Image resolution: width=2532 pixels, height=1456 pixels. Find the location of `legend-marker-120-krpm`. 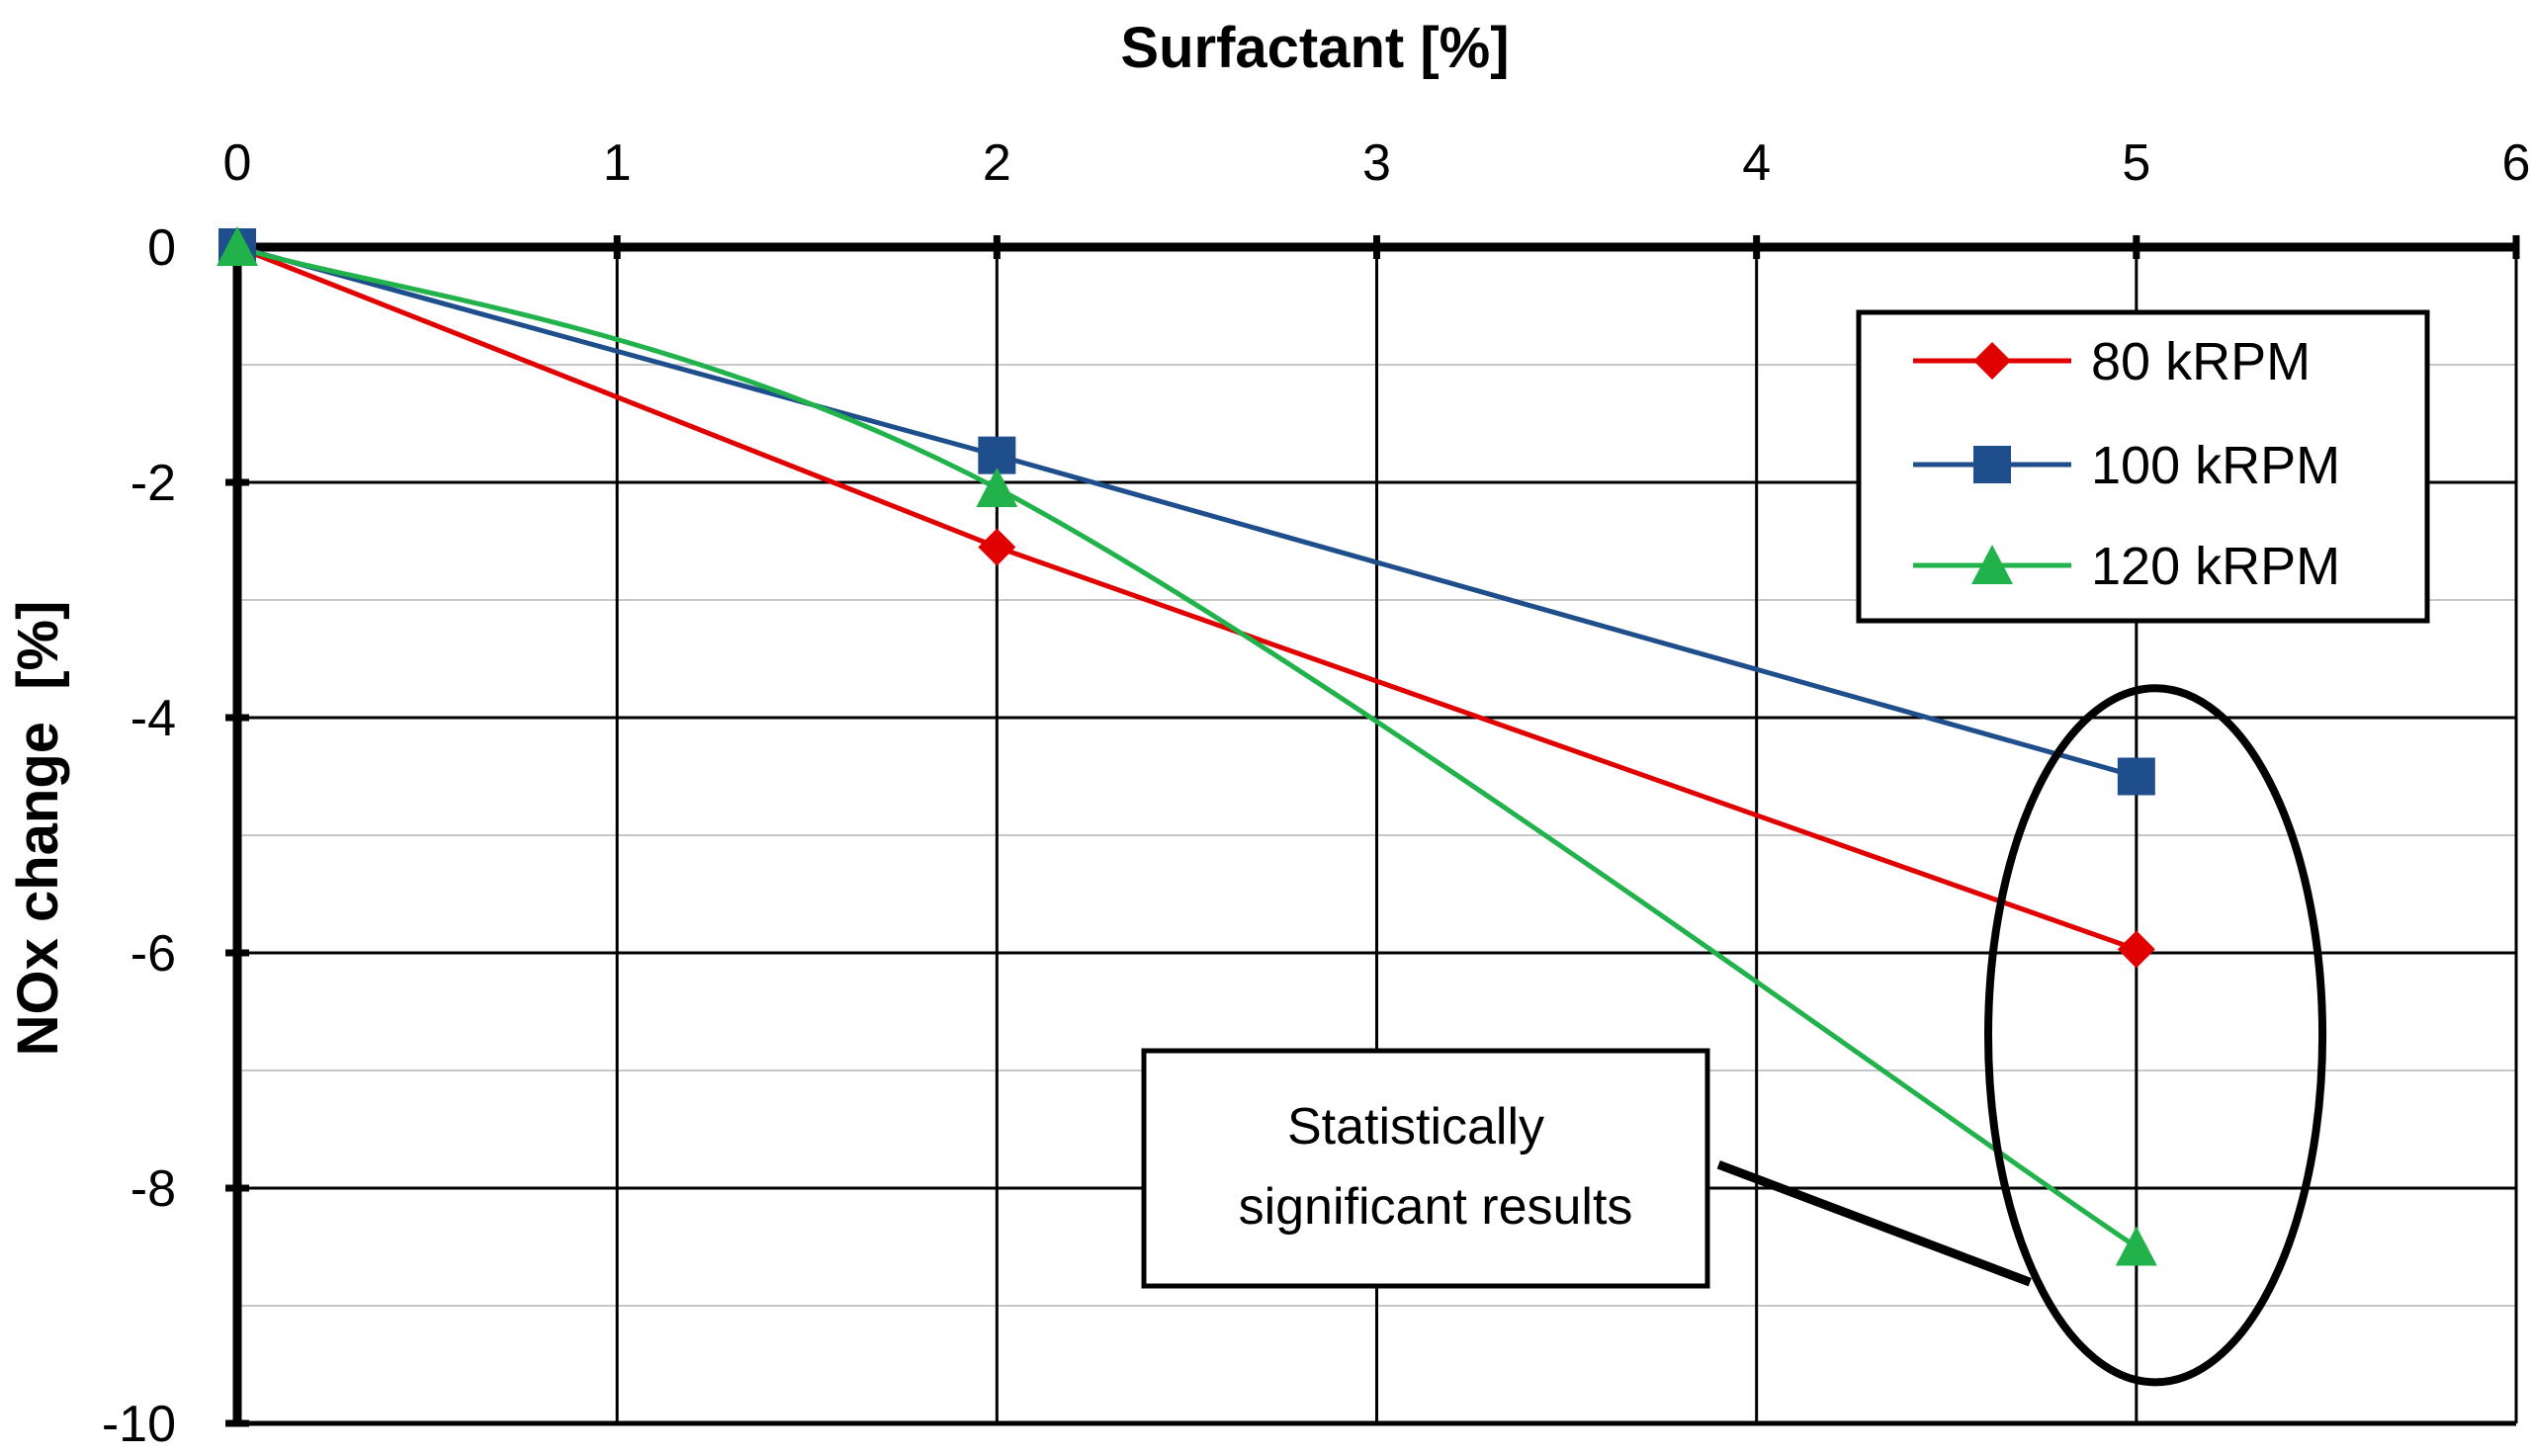

legend-marker-120-krpm is located at coordinates (1992, 564).